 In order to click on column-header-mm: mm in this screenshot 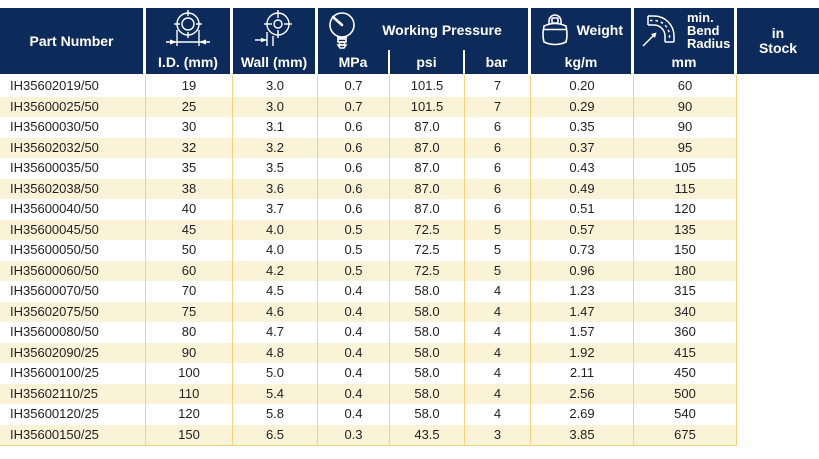, I will do `click(685, 63)`.